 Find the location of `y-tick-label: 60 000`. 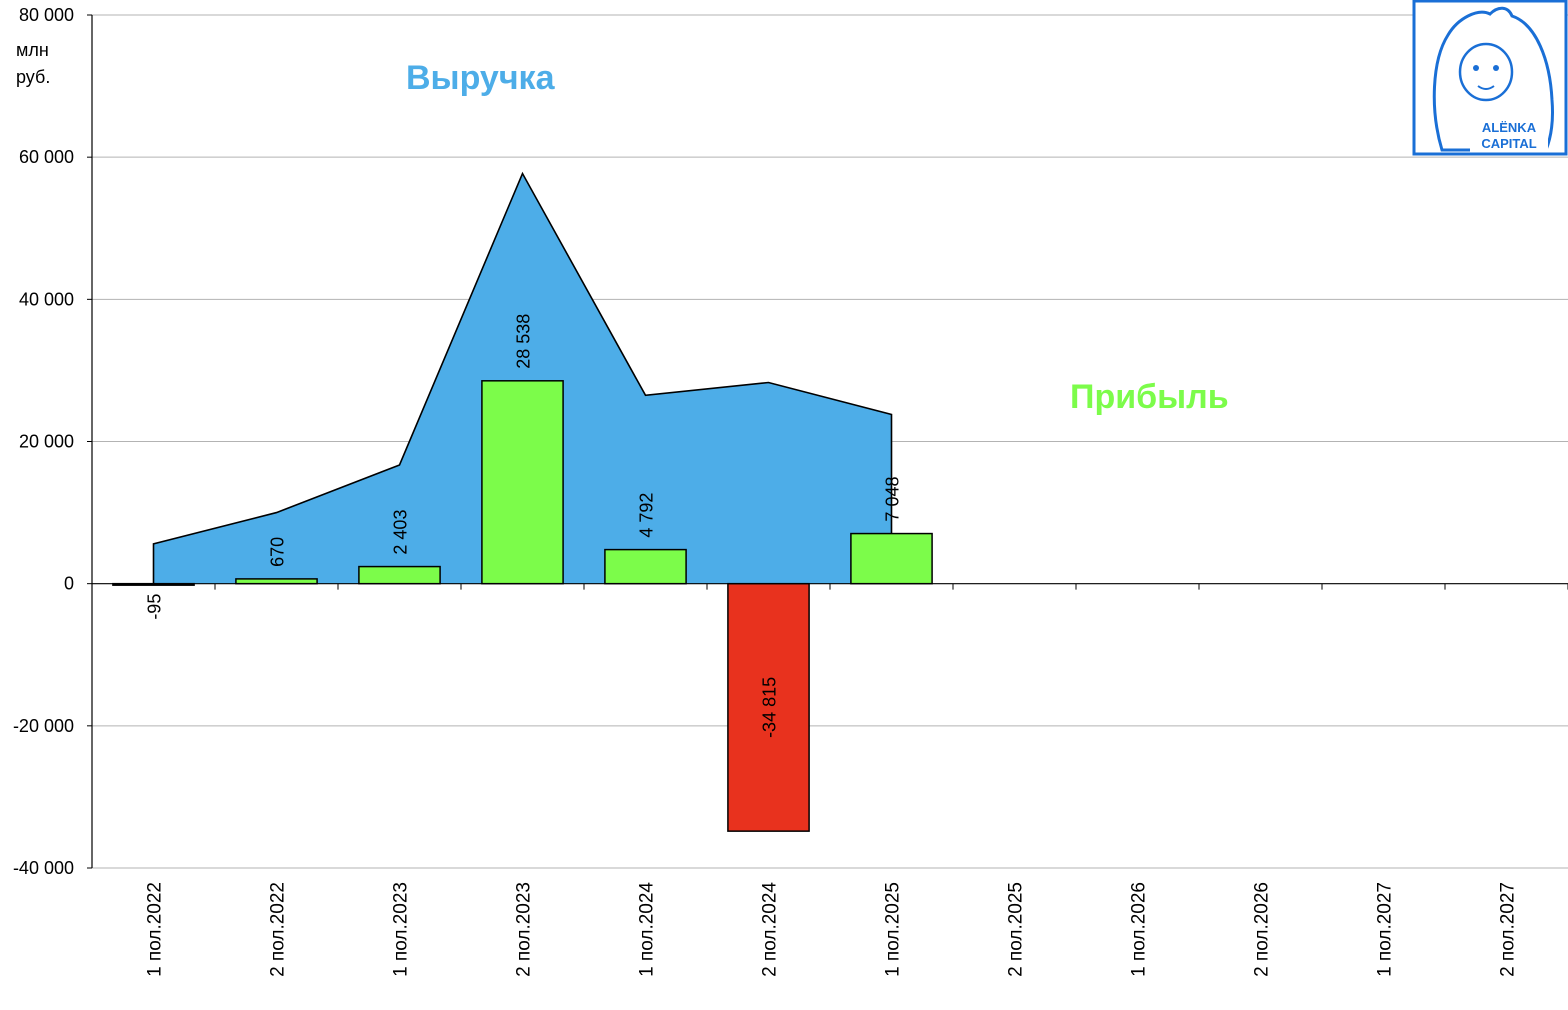

y-tick-label: 60 000 is located at coordinates (46, 157).